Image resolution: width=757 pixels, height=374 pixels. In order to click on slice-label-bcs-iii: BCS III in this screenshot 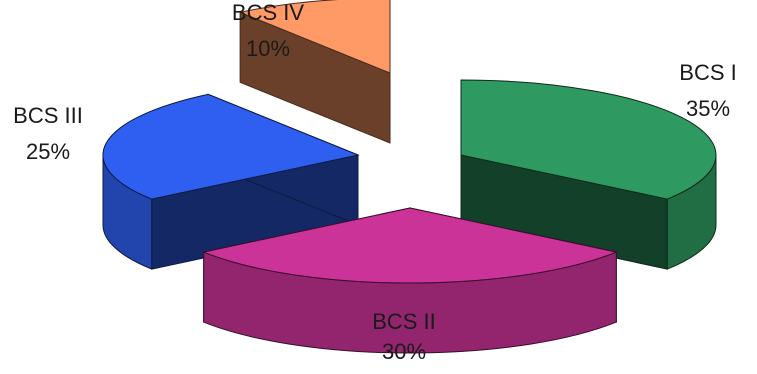, I will do `click(48, 115)`.